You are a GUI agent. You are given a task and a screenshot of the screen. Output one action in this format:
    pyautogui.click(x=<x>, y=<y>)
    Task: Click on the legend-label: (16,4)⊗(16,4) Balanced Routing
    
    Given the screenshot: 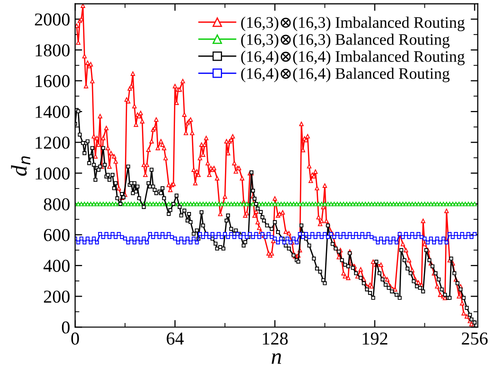 What is the action you would take?
    pyautogui.click(x=345, y=75)
    